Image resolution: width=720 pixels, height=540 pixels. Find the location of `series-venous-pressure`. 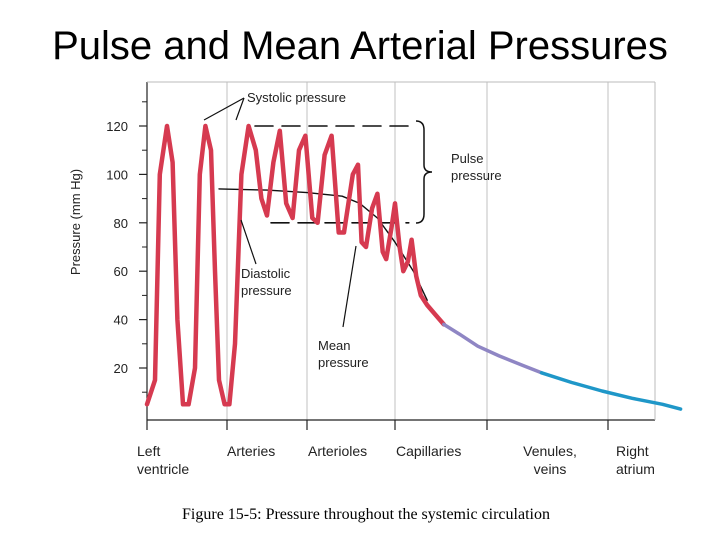

series-venous-pressure is located at coordinates (611, 391).